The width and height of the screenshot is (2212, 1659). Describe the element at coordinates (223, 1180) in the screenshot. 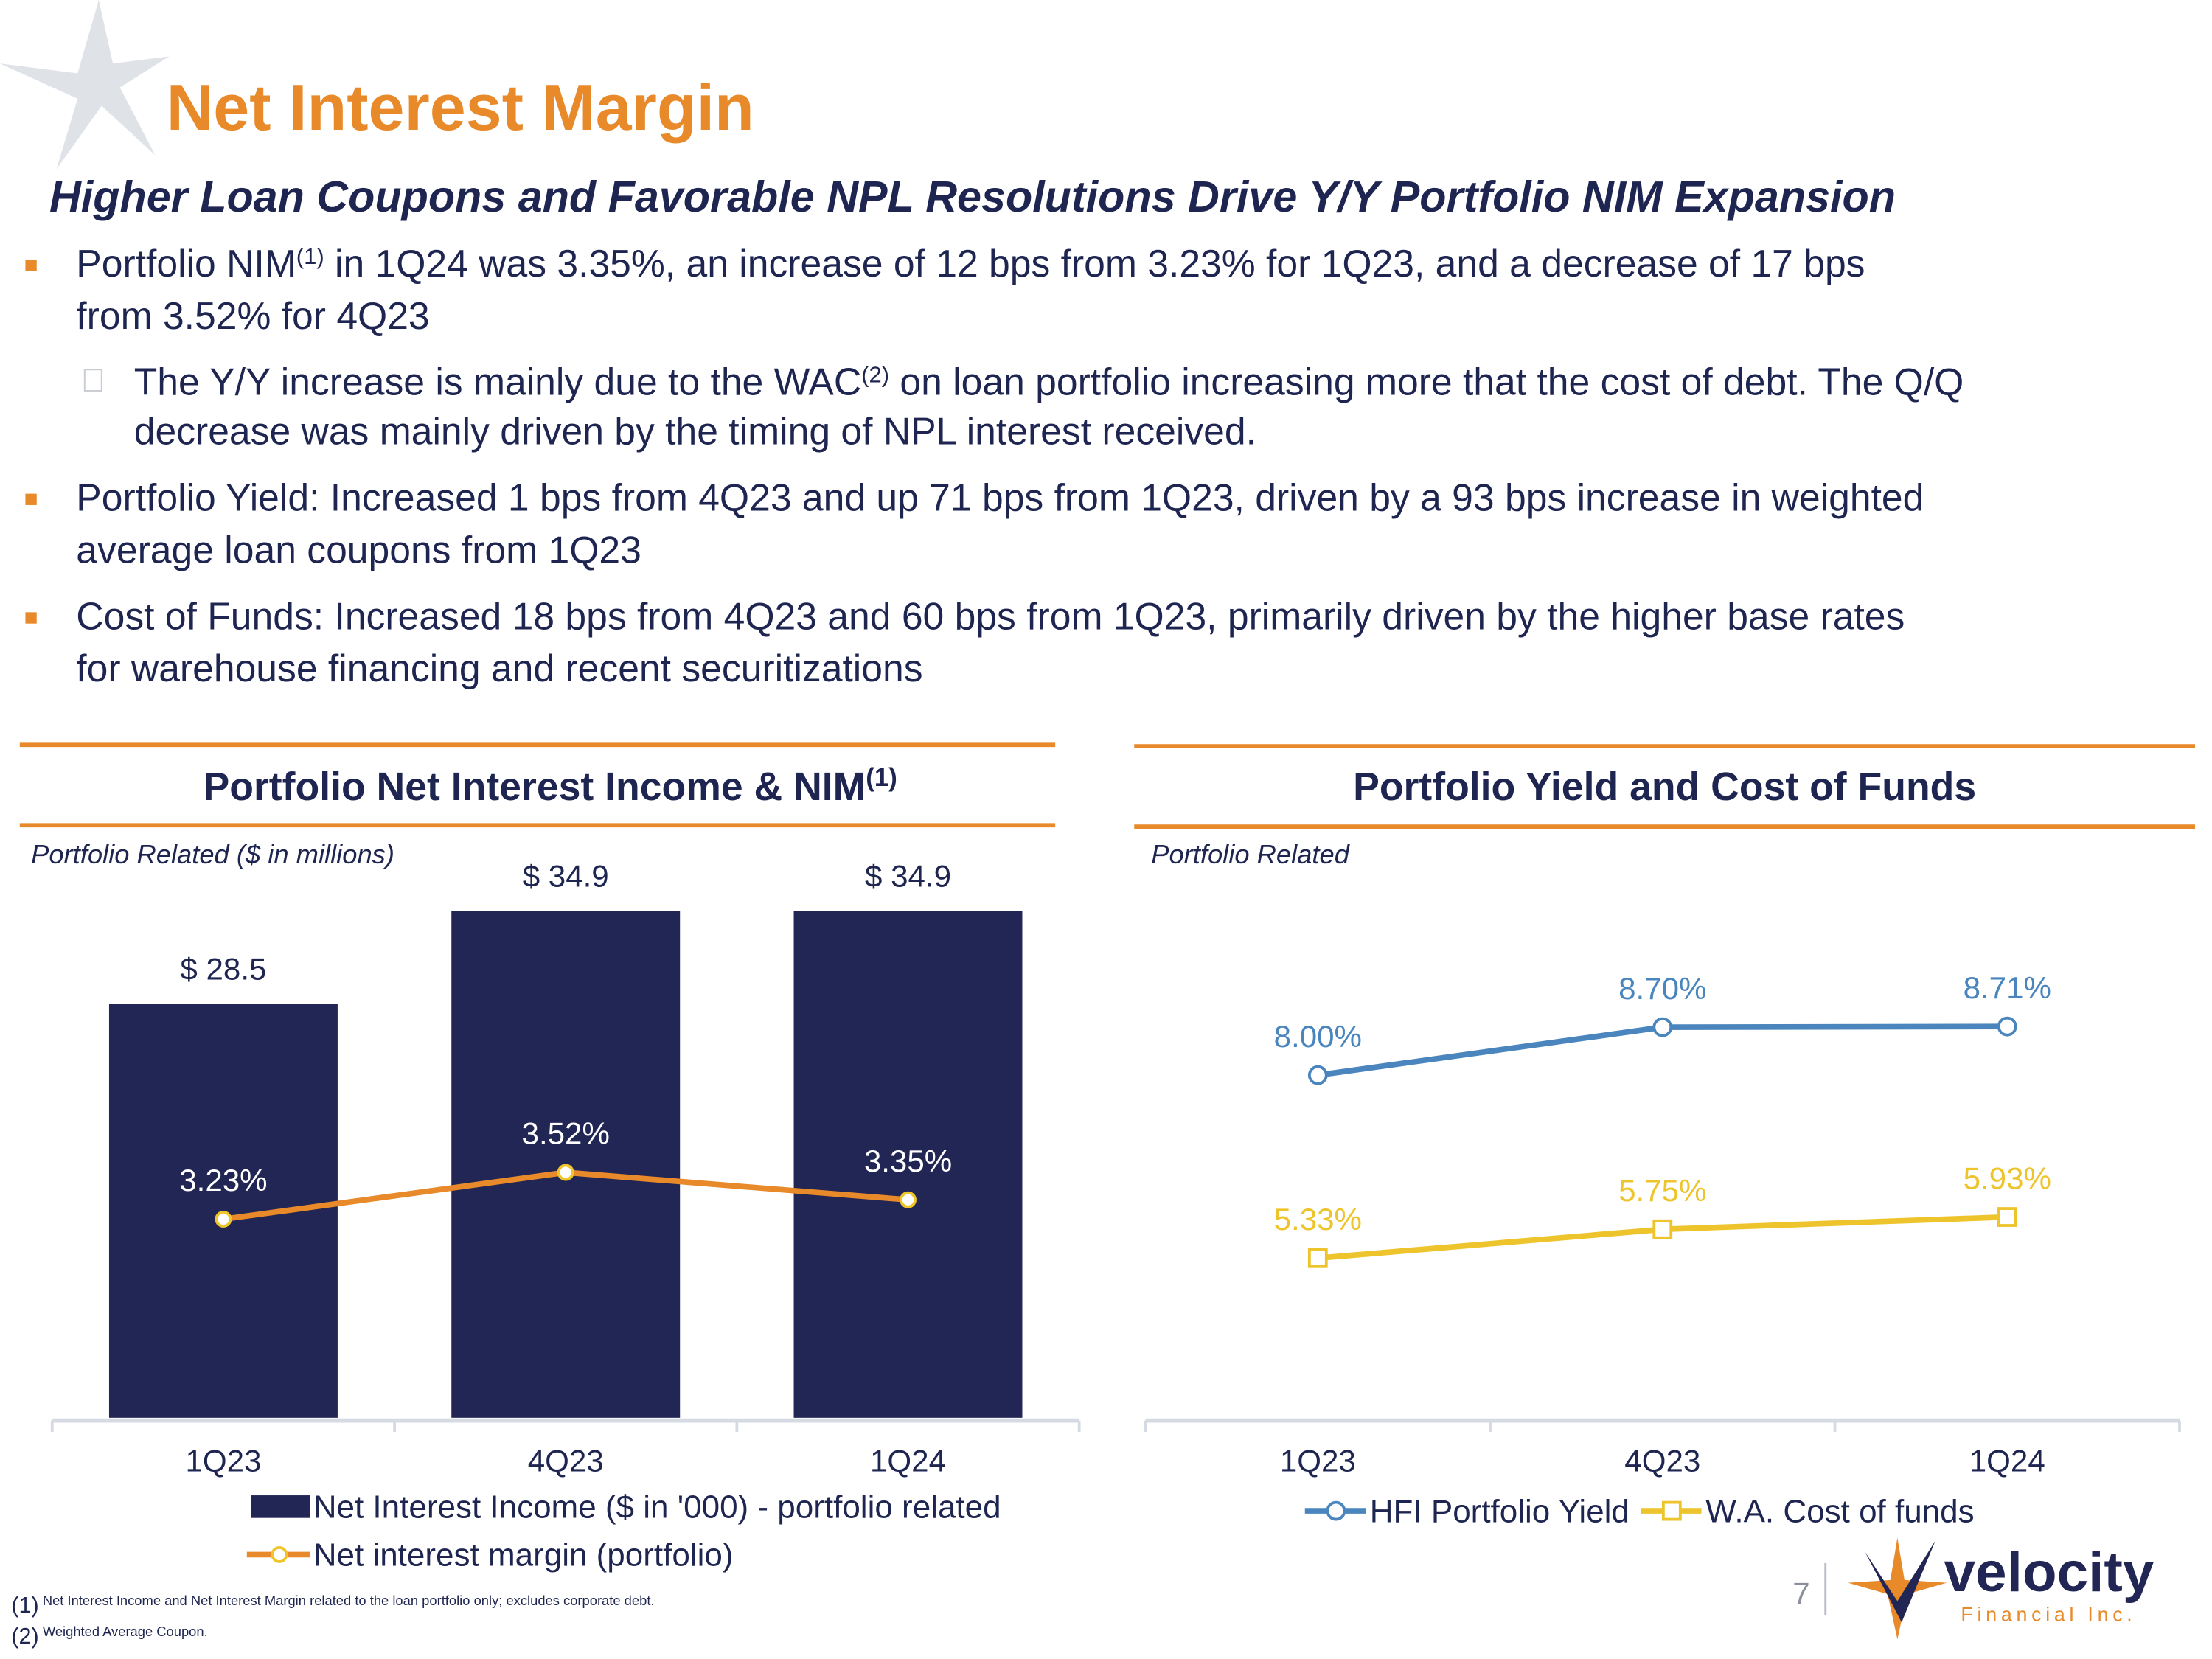

I see `value-label: 3.23%` at that location.